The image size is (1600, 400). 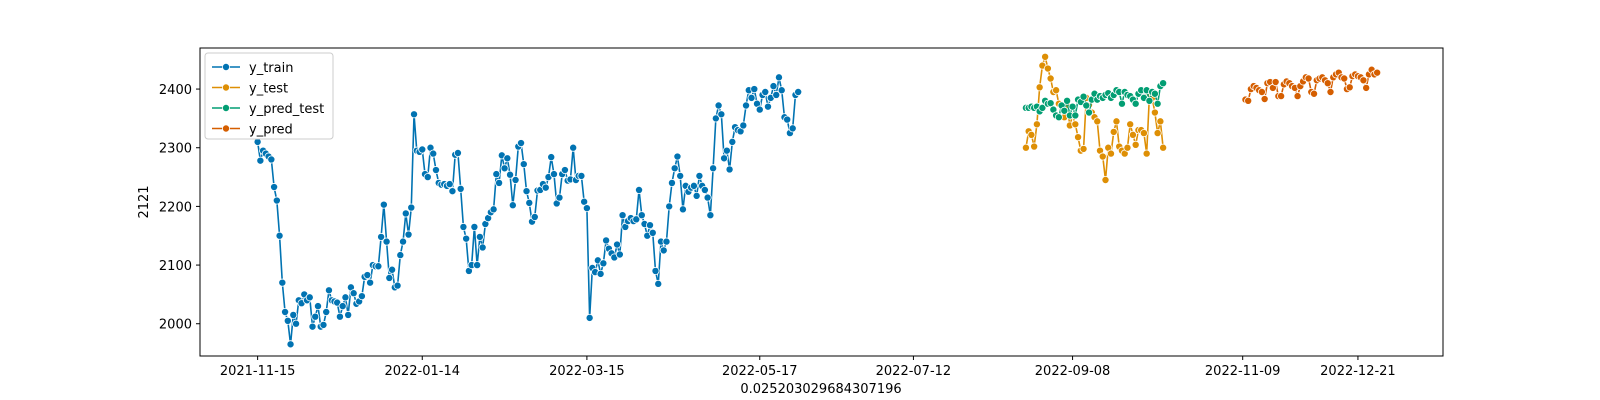 What do you see at coordinates (269, 96) in the screenshot?
I see `legend: y_train y_test y_pred_test y_pred` at bounding box center [269, 96].